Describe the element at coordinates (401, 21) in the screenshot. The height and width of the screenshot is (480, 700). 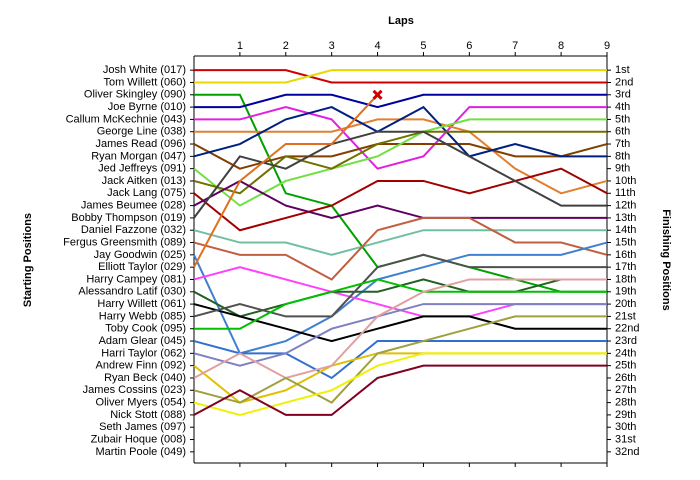
I see `chart-title: Laps` at that location.